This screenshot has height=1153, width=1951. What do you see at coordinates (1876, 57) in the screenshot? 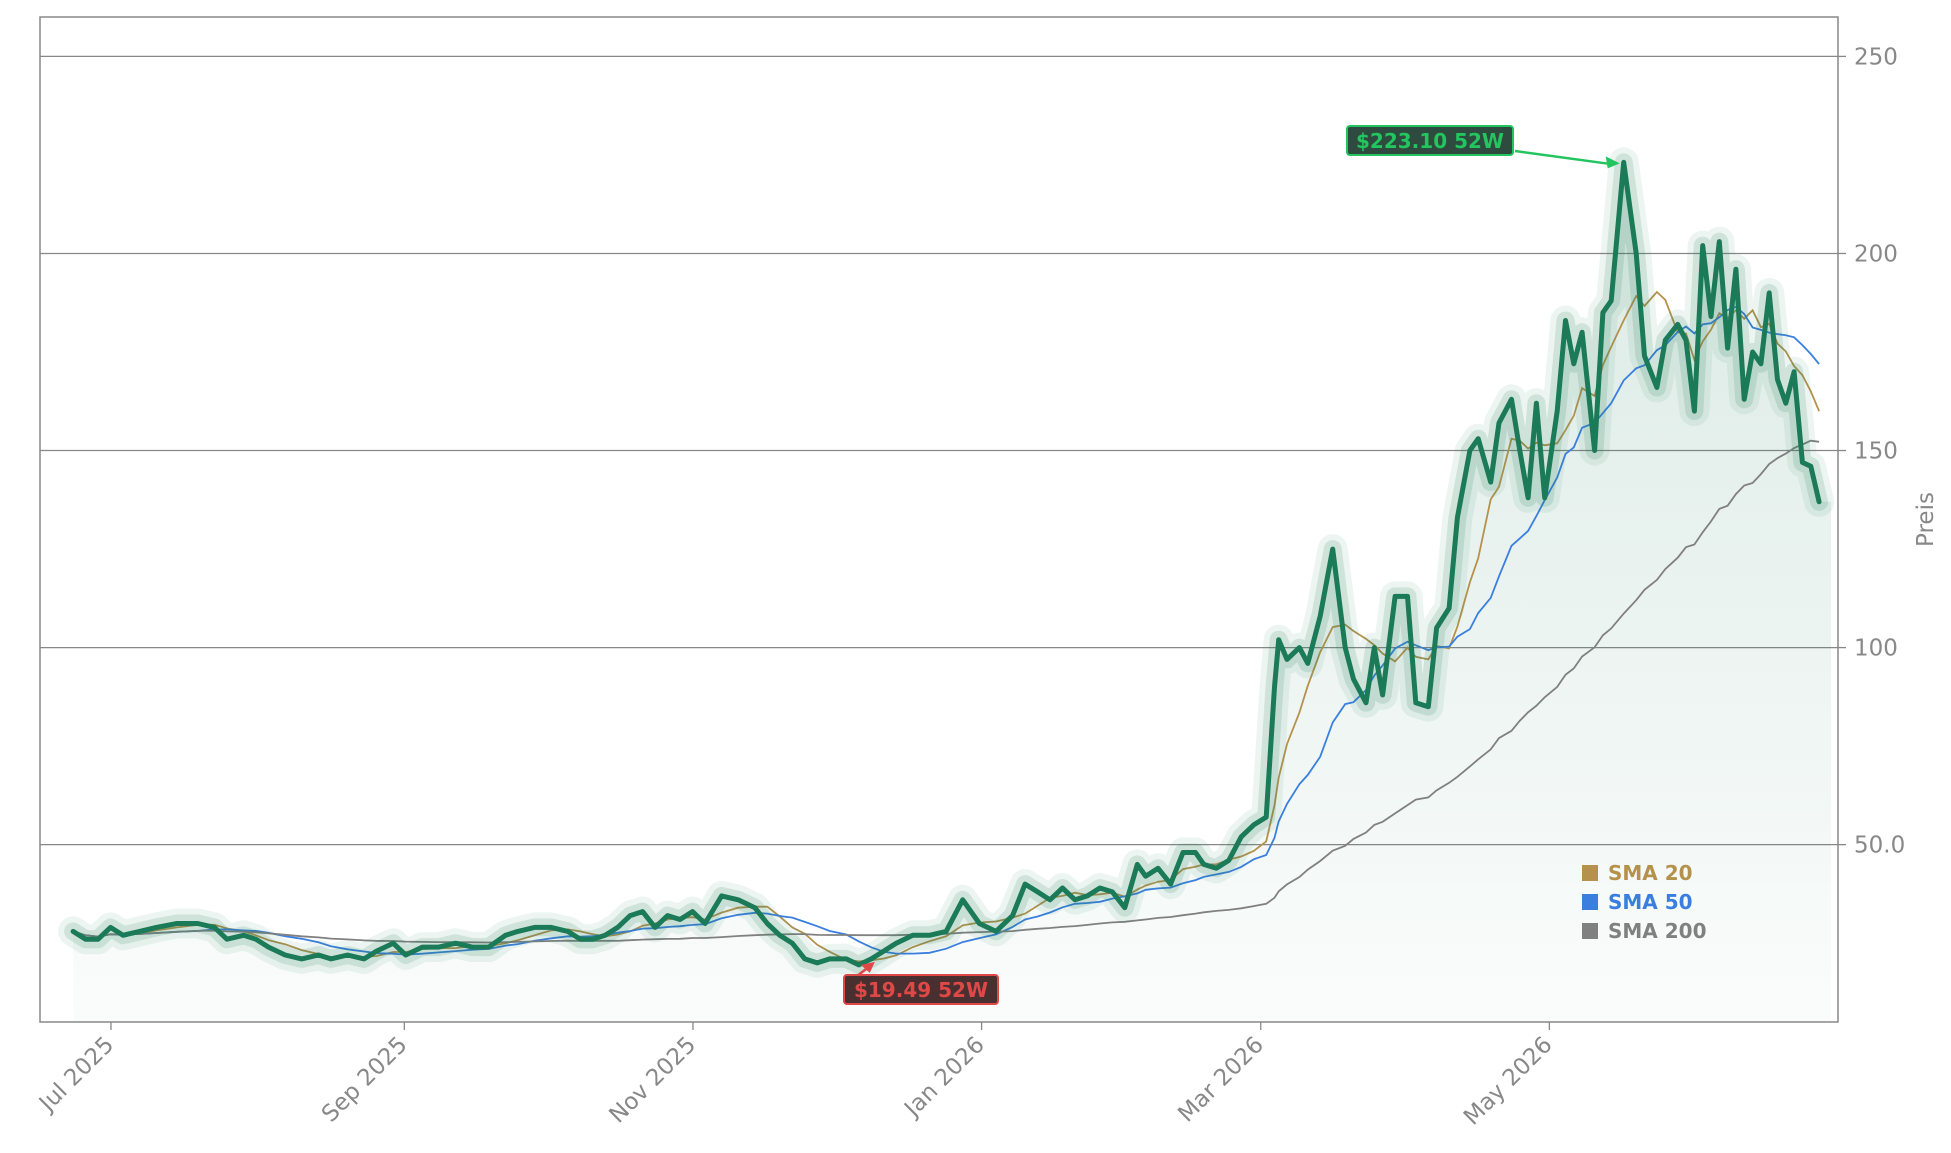
I see `y-tick-label: 250` at bounding box center [1876, 57].